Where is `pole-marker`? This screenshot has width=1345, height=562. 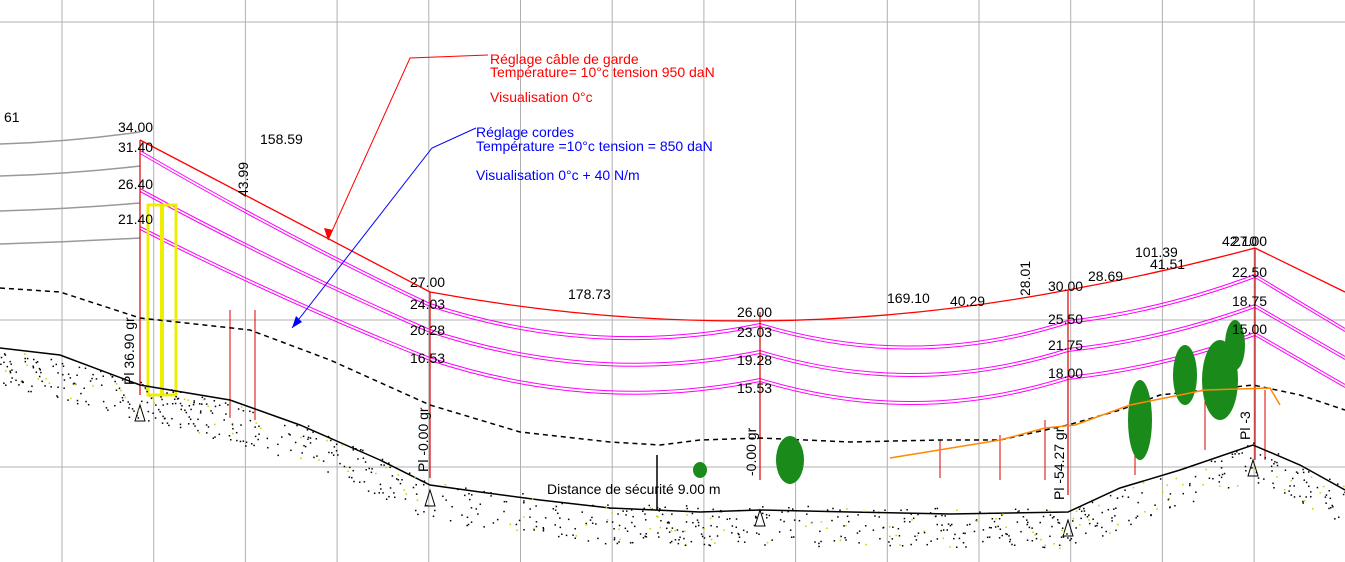
pole-marker is located at coordinates (140, 412).